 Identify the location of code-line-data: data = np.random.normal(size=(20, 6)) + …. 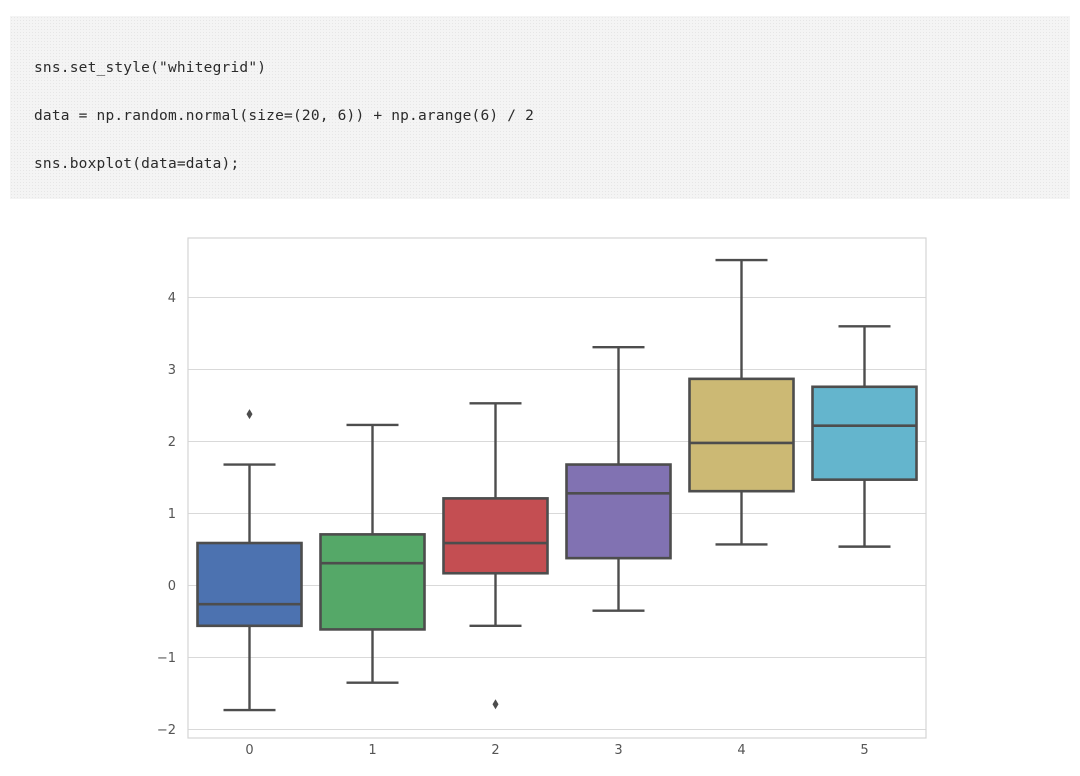
(284, 116).